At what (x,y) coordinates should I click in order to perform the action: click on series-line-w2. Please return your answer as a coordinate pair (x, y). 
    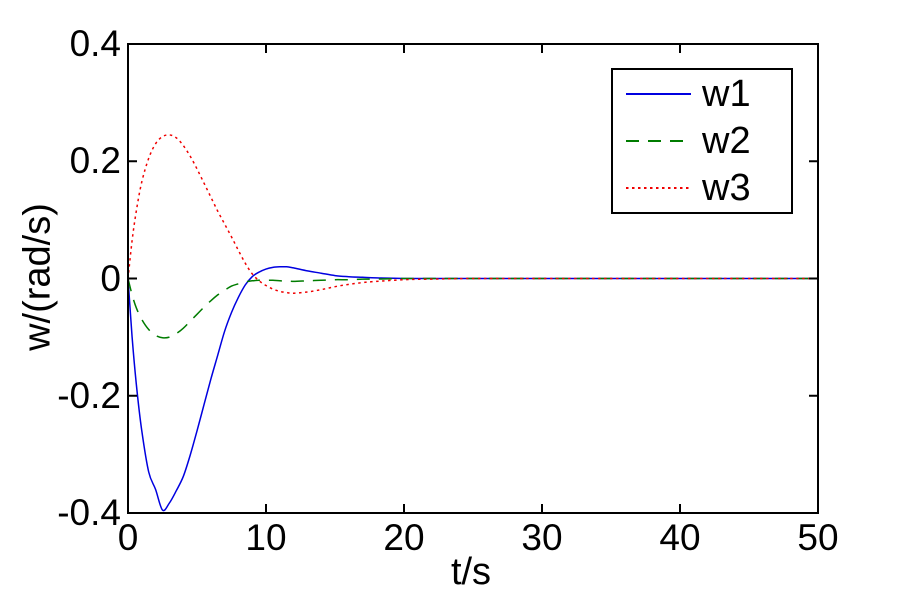
    Looking at the image, I should click on (473, 308).